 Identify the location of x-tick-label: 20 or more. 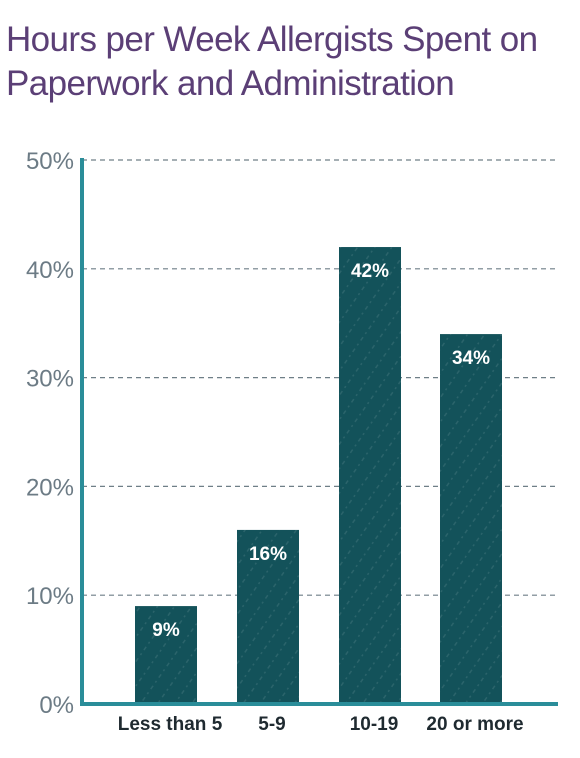
(474, 724).